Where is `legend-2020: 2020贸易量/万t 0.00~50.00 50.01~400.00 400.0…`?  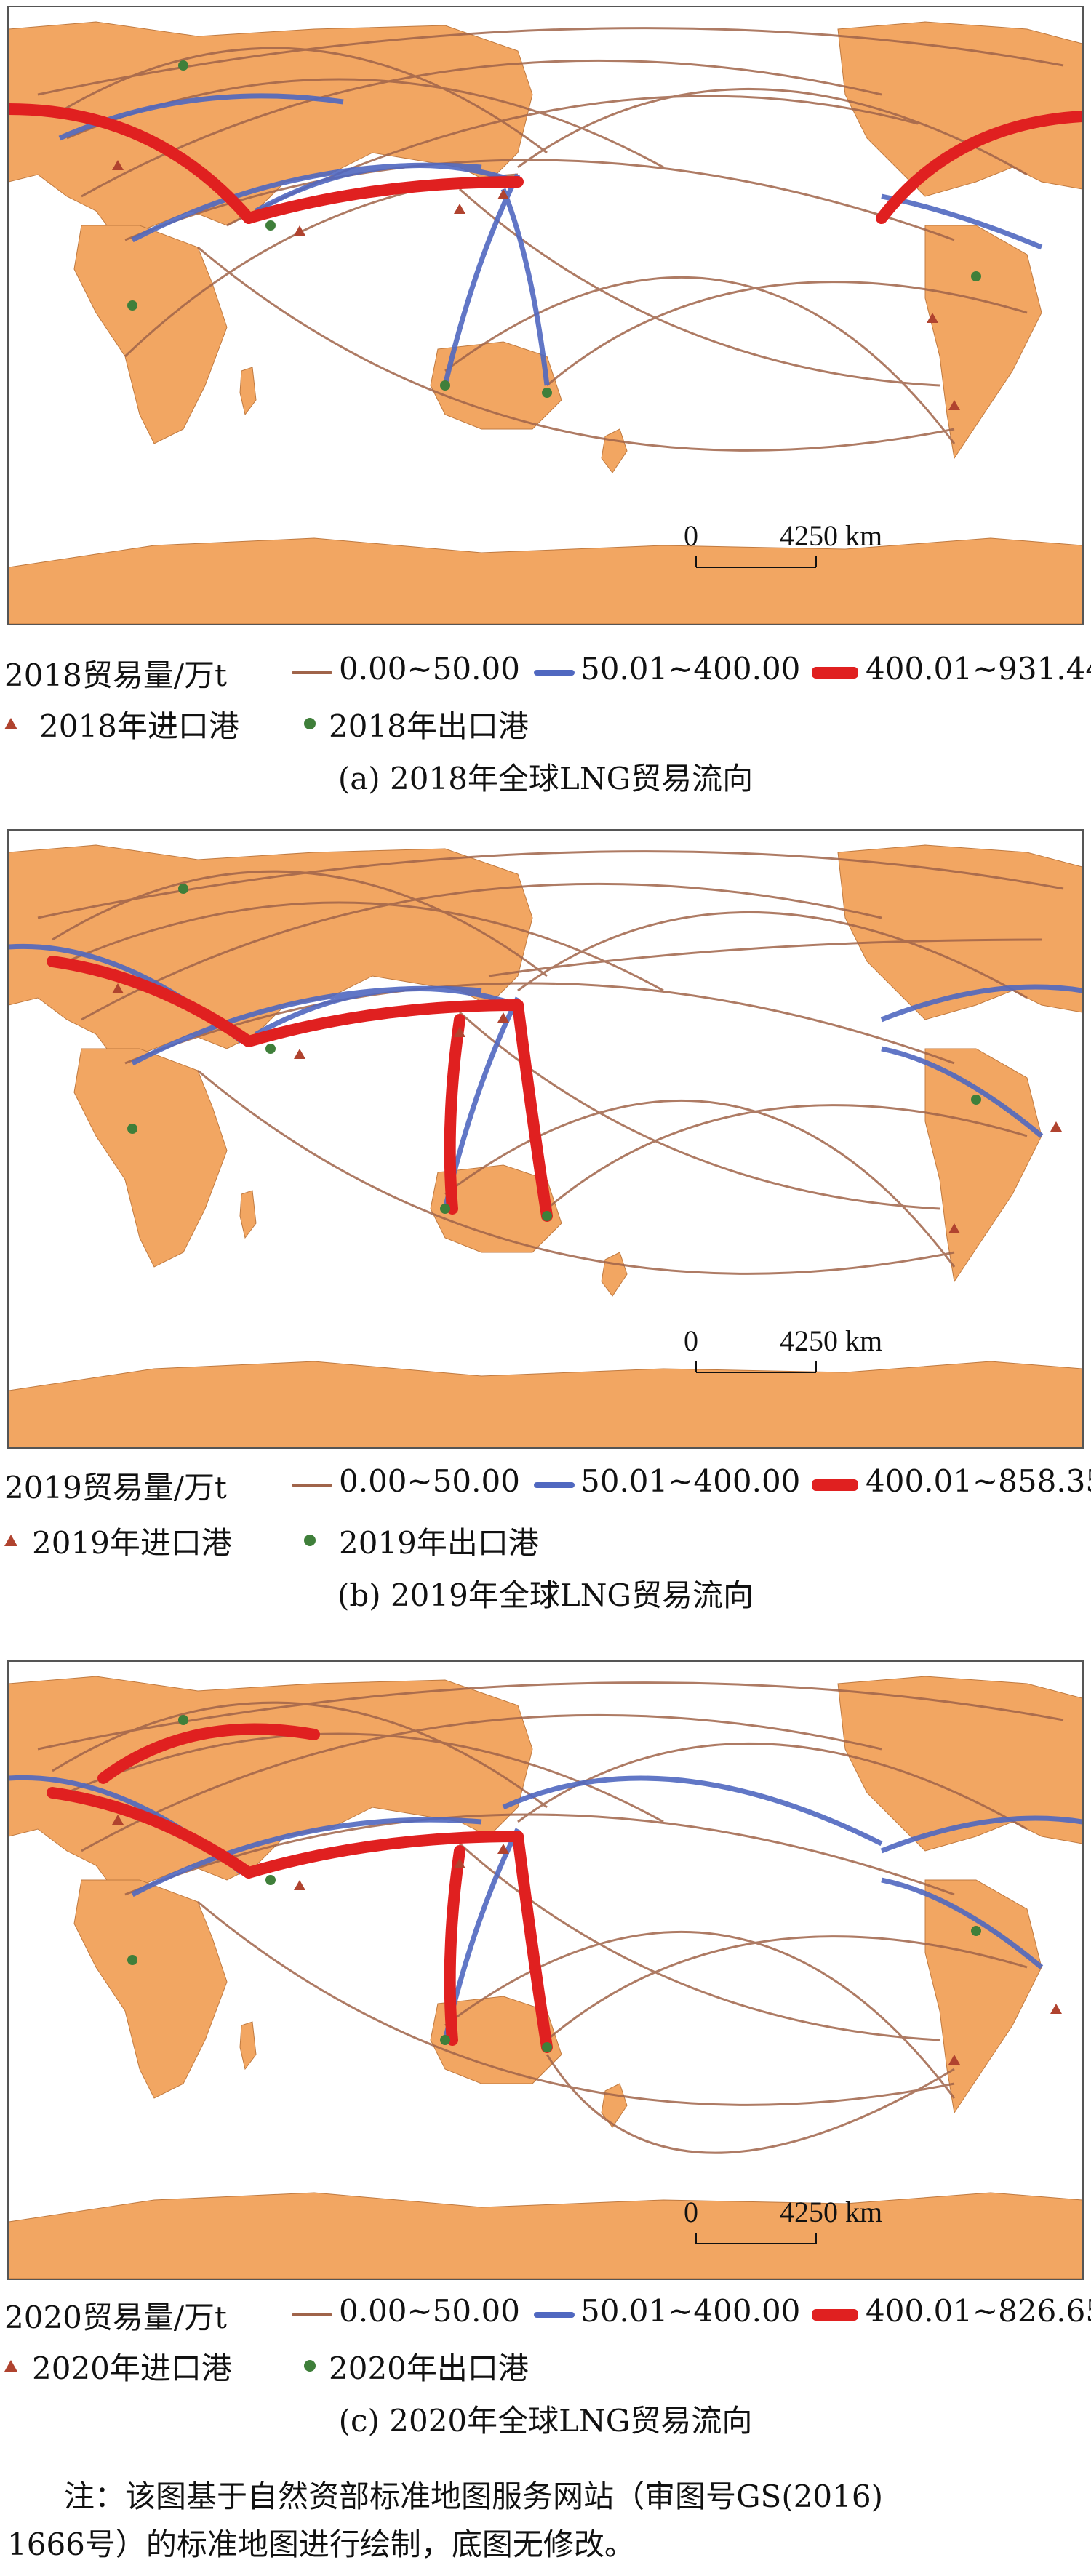 legend-2020: 2020贸易量/万t 0.00~50.00 50.01~400.00 400.0… is located at coordinates (547, 2315).